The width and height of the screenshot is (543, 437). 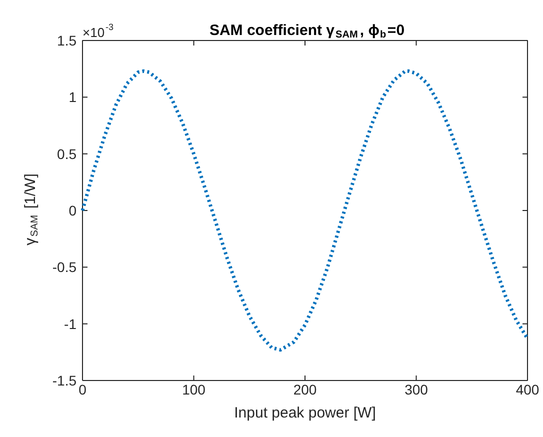 What do you see at coordinates (305, 390) in the screenshot?
I see `x-tick-label: 200` at bounding box center [305, 390].